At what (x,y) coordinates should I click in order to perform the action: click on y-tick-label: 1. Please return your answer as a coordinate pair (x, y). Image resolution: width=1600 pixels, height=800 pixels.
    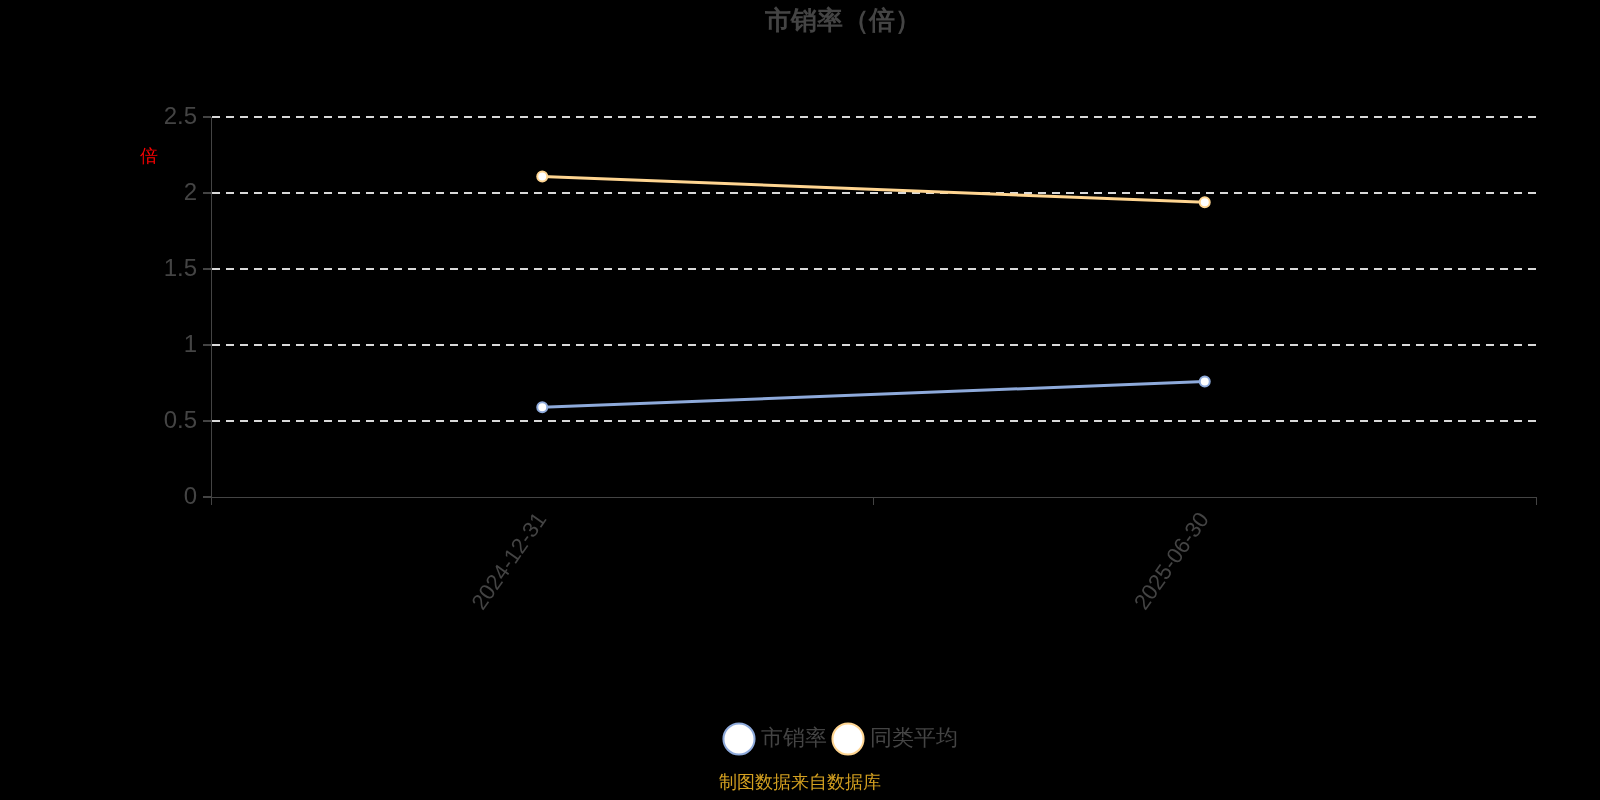
    Looking at the image, I should click on (190, 343).